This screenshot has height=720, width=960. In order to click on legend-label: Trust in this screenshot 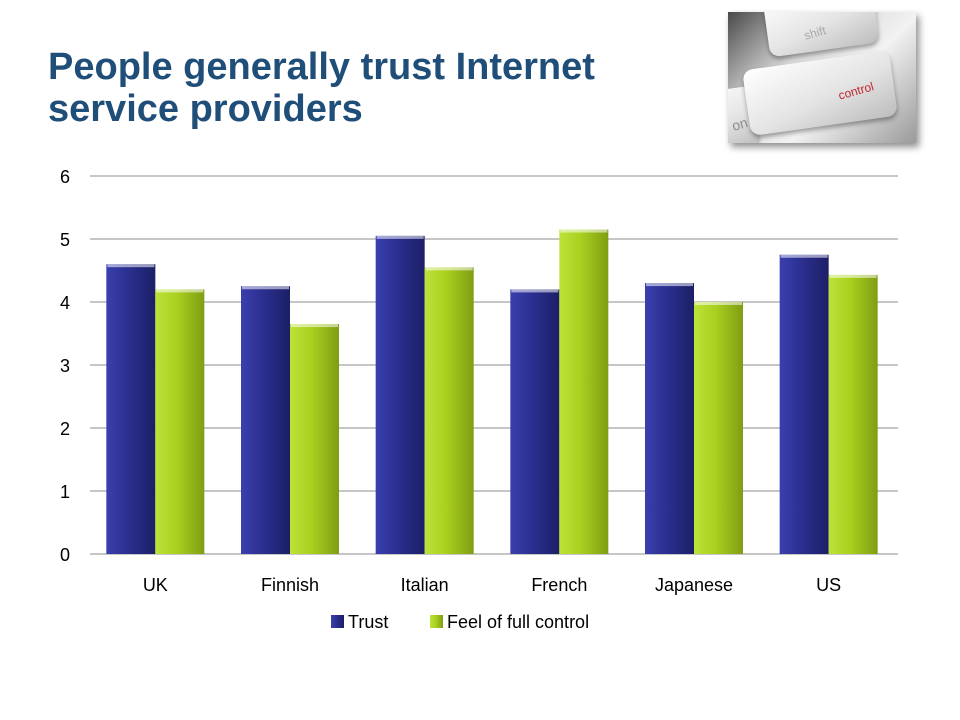, I will do `click(368, 622)`.